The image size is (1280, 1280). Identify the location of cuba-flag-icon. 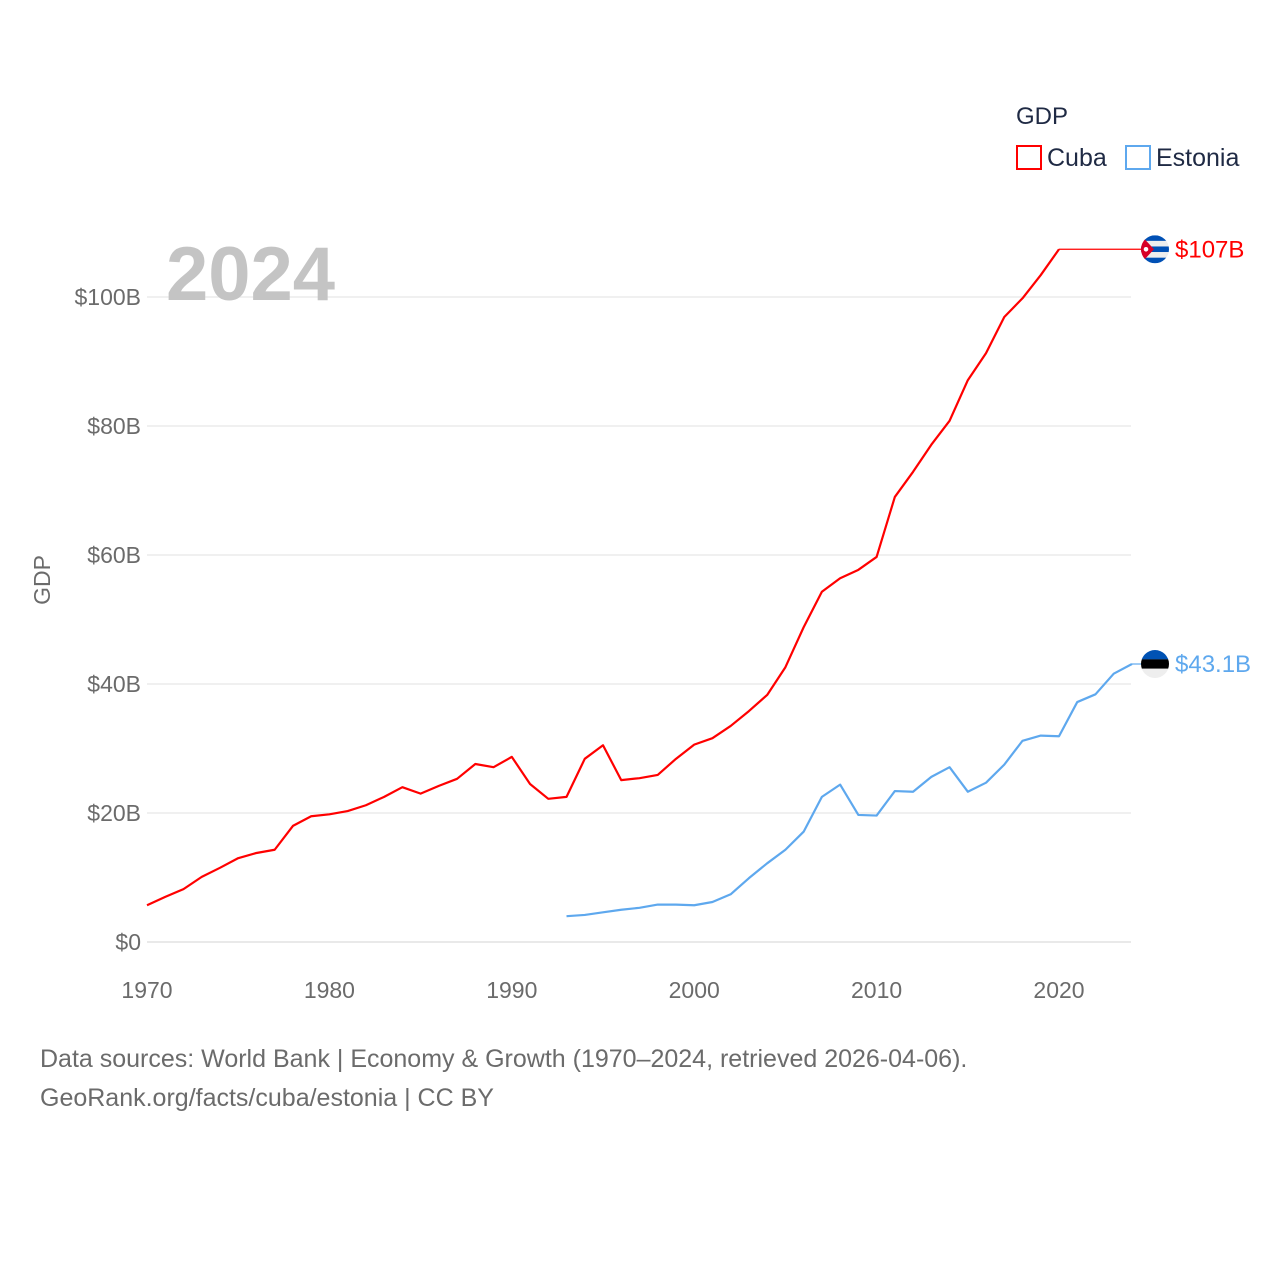
(1155, 249).